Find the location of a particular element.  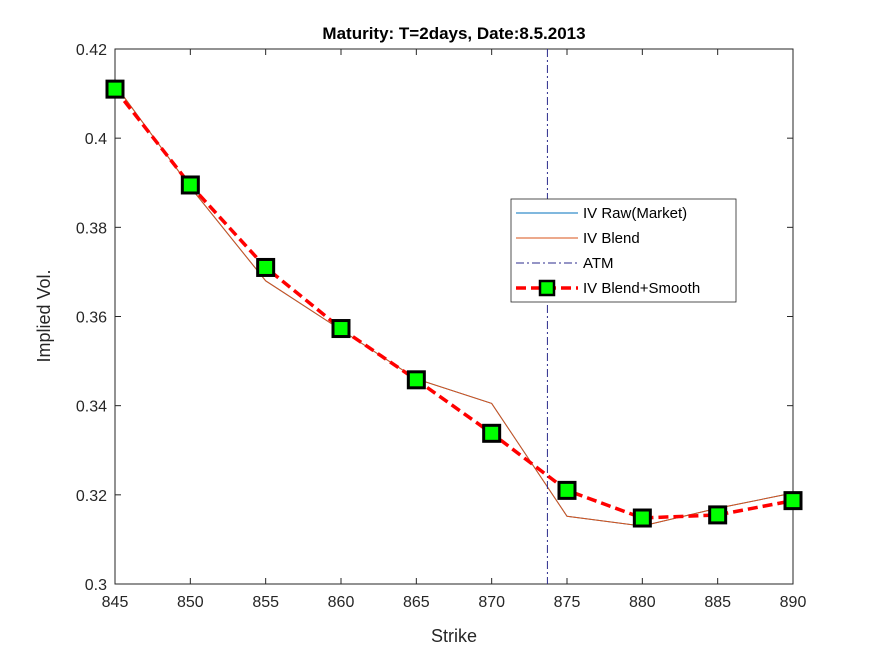

y-tick-label: 0.38 is located at coordinates (91, 228).